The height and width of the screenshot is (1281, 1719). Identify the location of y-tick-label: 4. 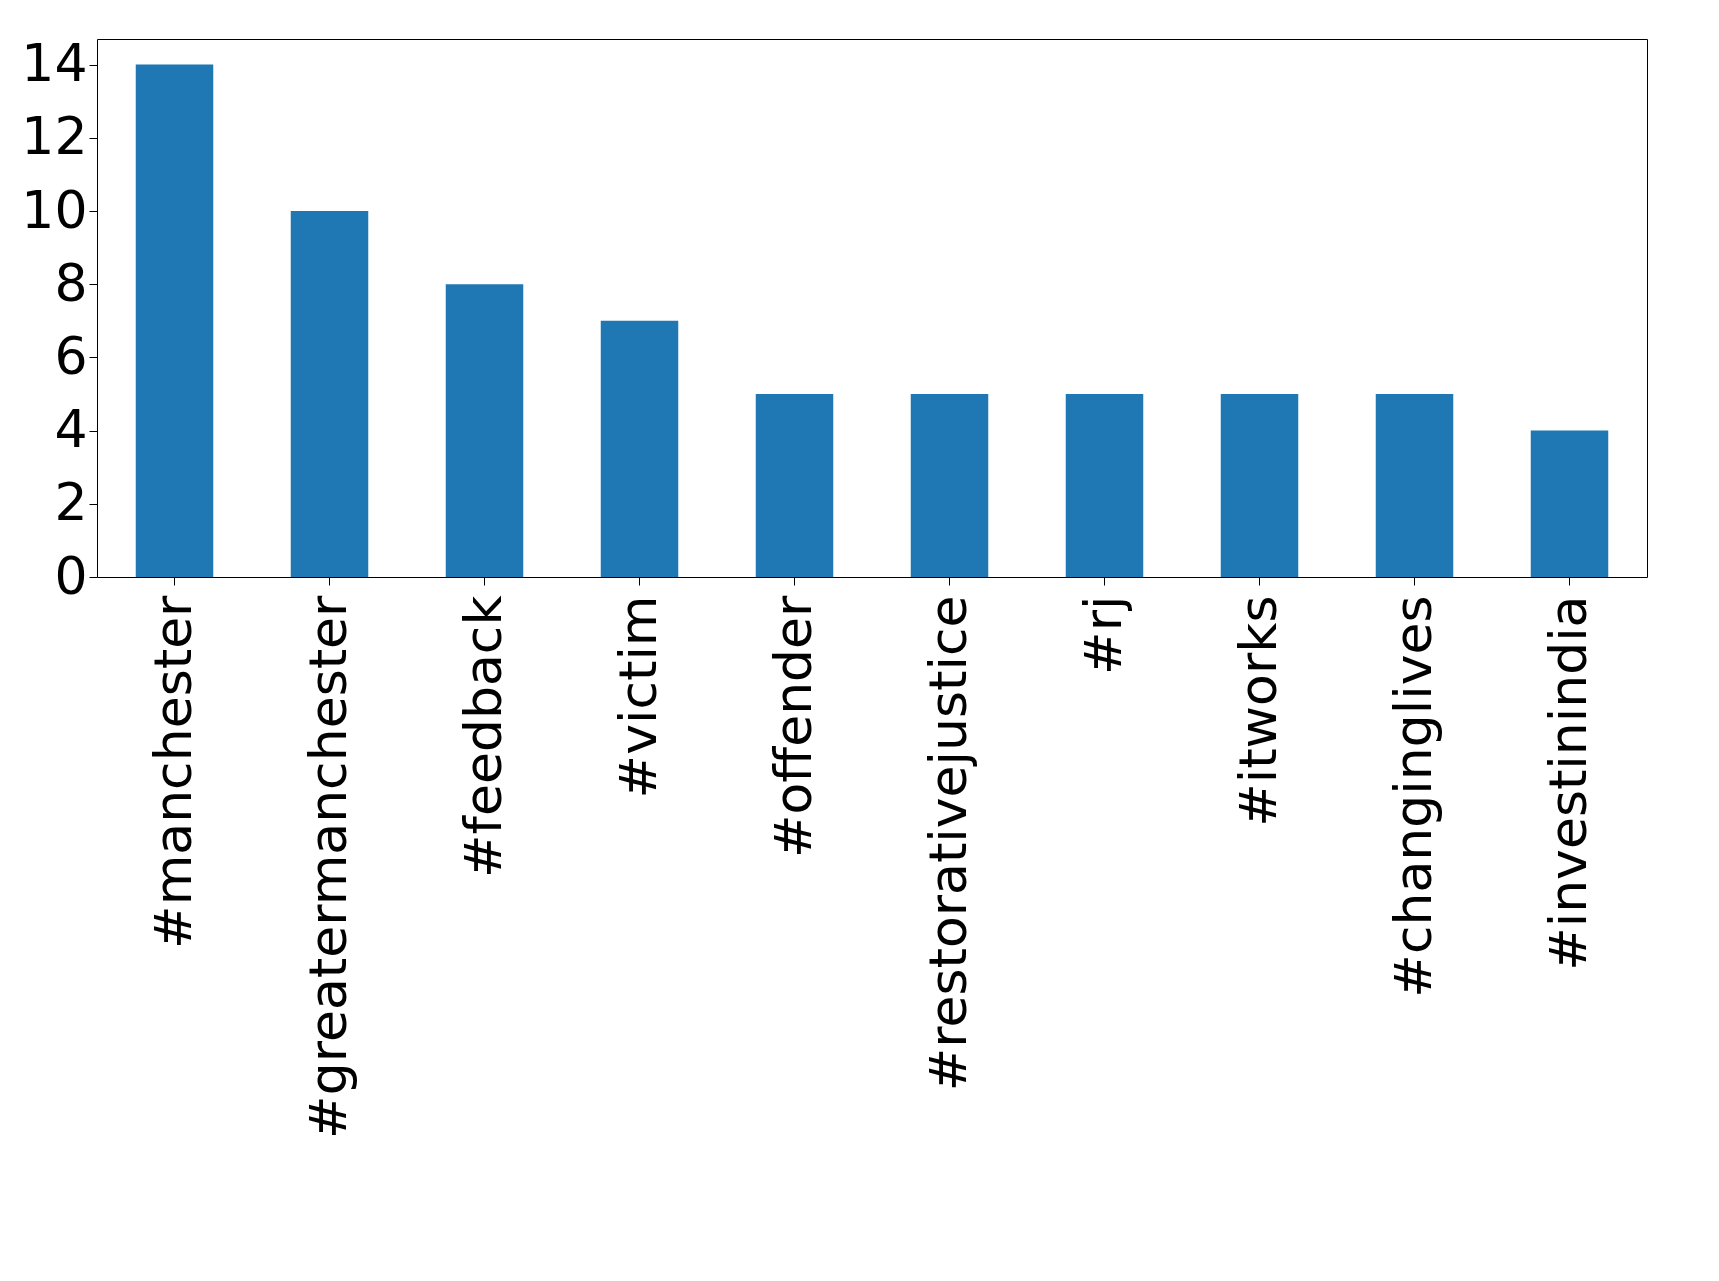
(71, 429).